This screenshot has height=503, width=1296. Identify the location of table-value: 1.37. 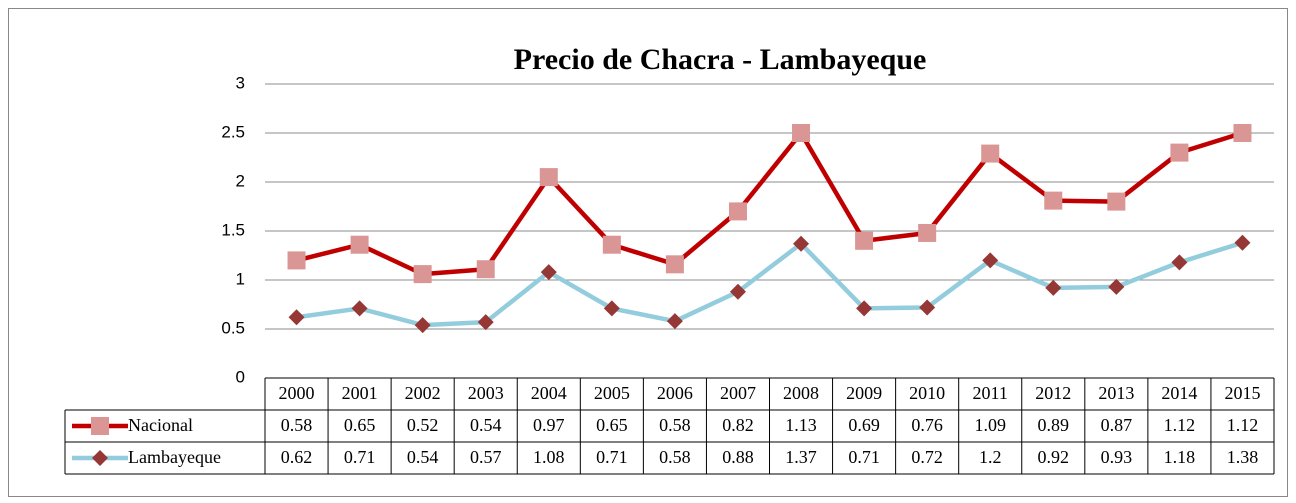
(801, 457).